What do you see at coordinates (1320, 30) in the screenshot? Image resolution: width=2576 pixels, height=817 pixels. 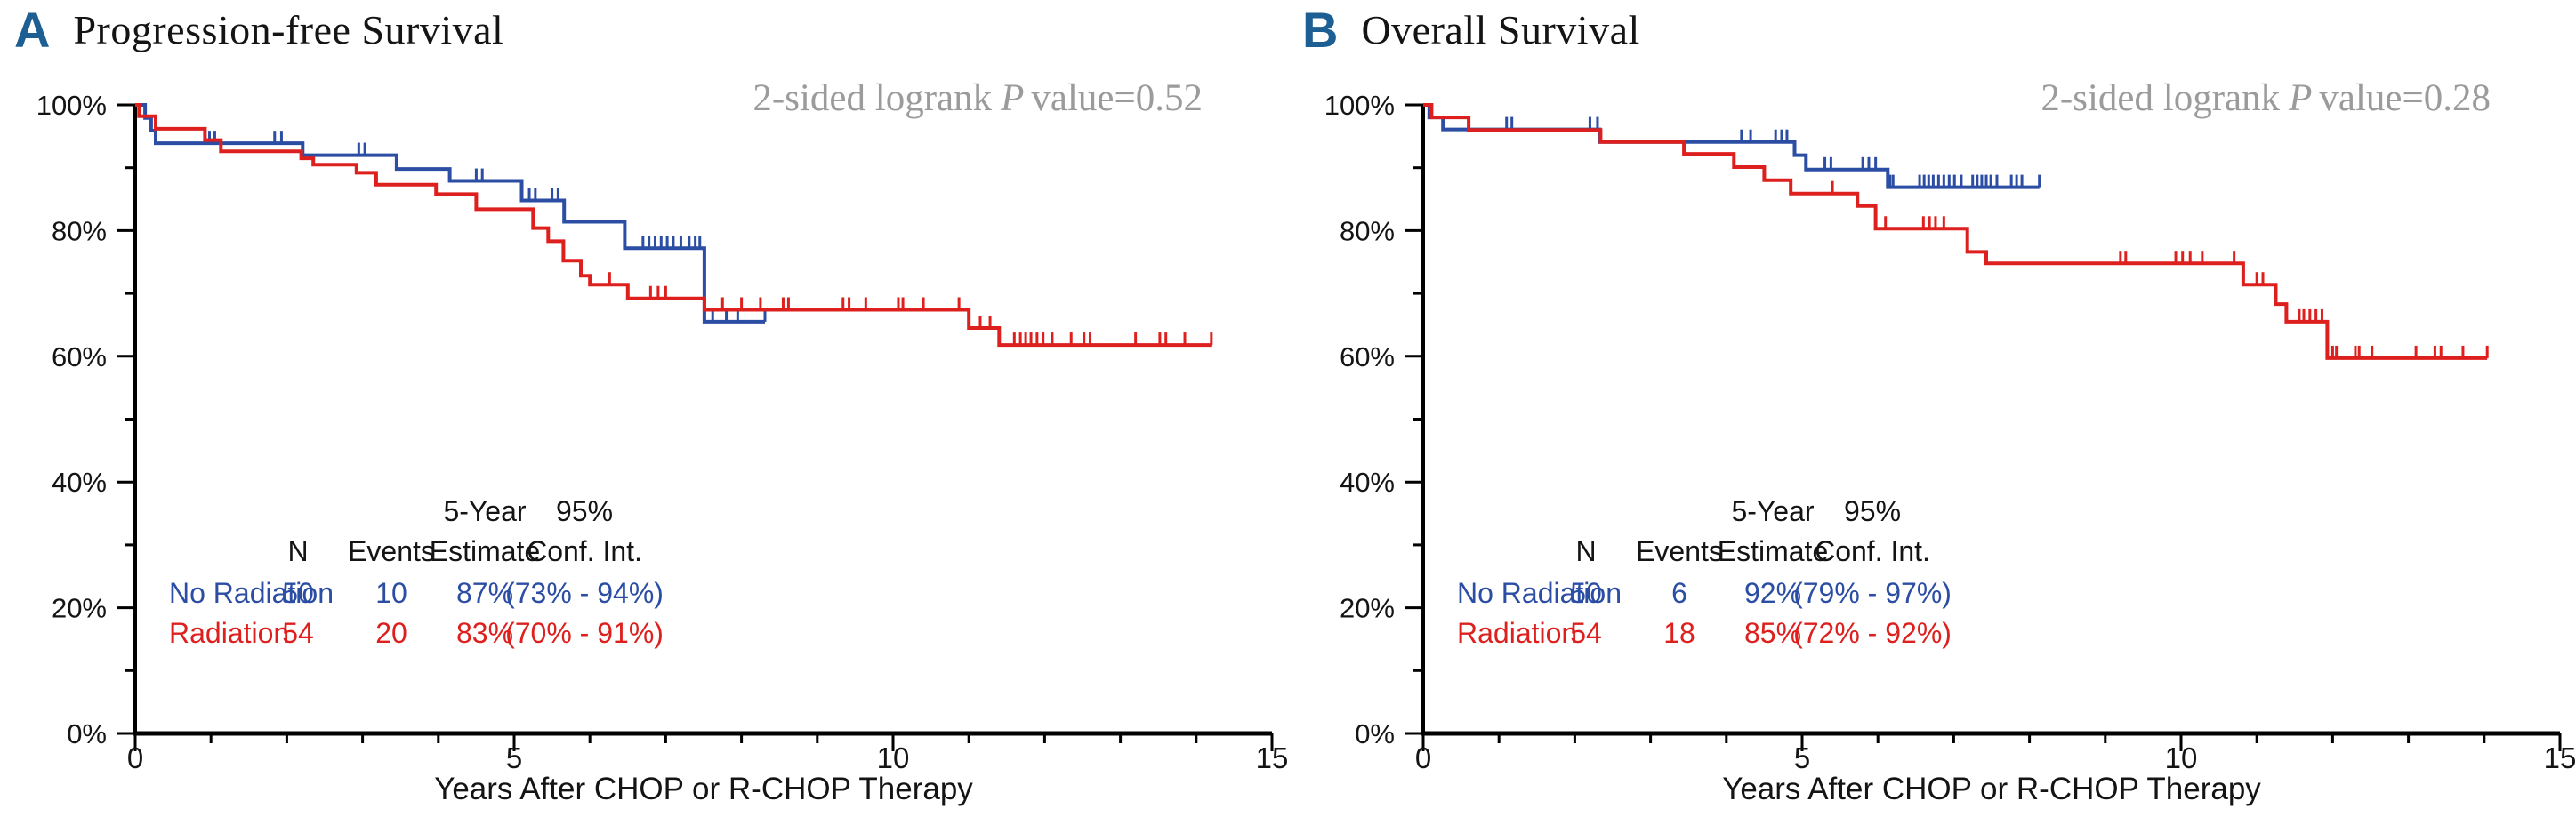 I see `panel-letter: B` at bounding box center [1320, 30].